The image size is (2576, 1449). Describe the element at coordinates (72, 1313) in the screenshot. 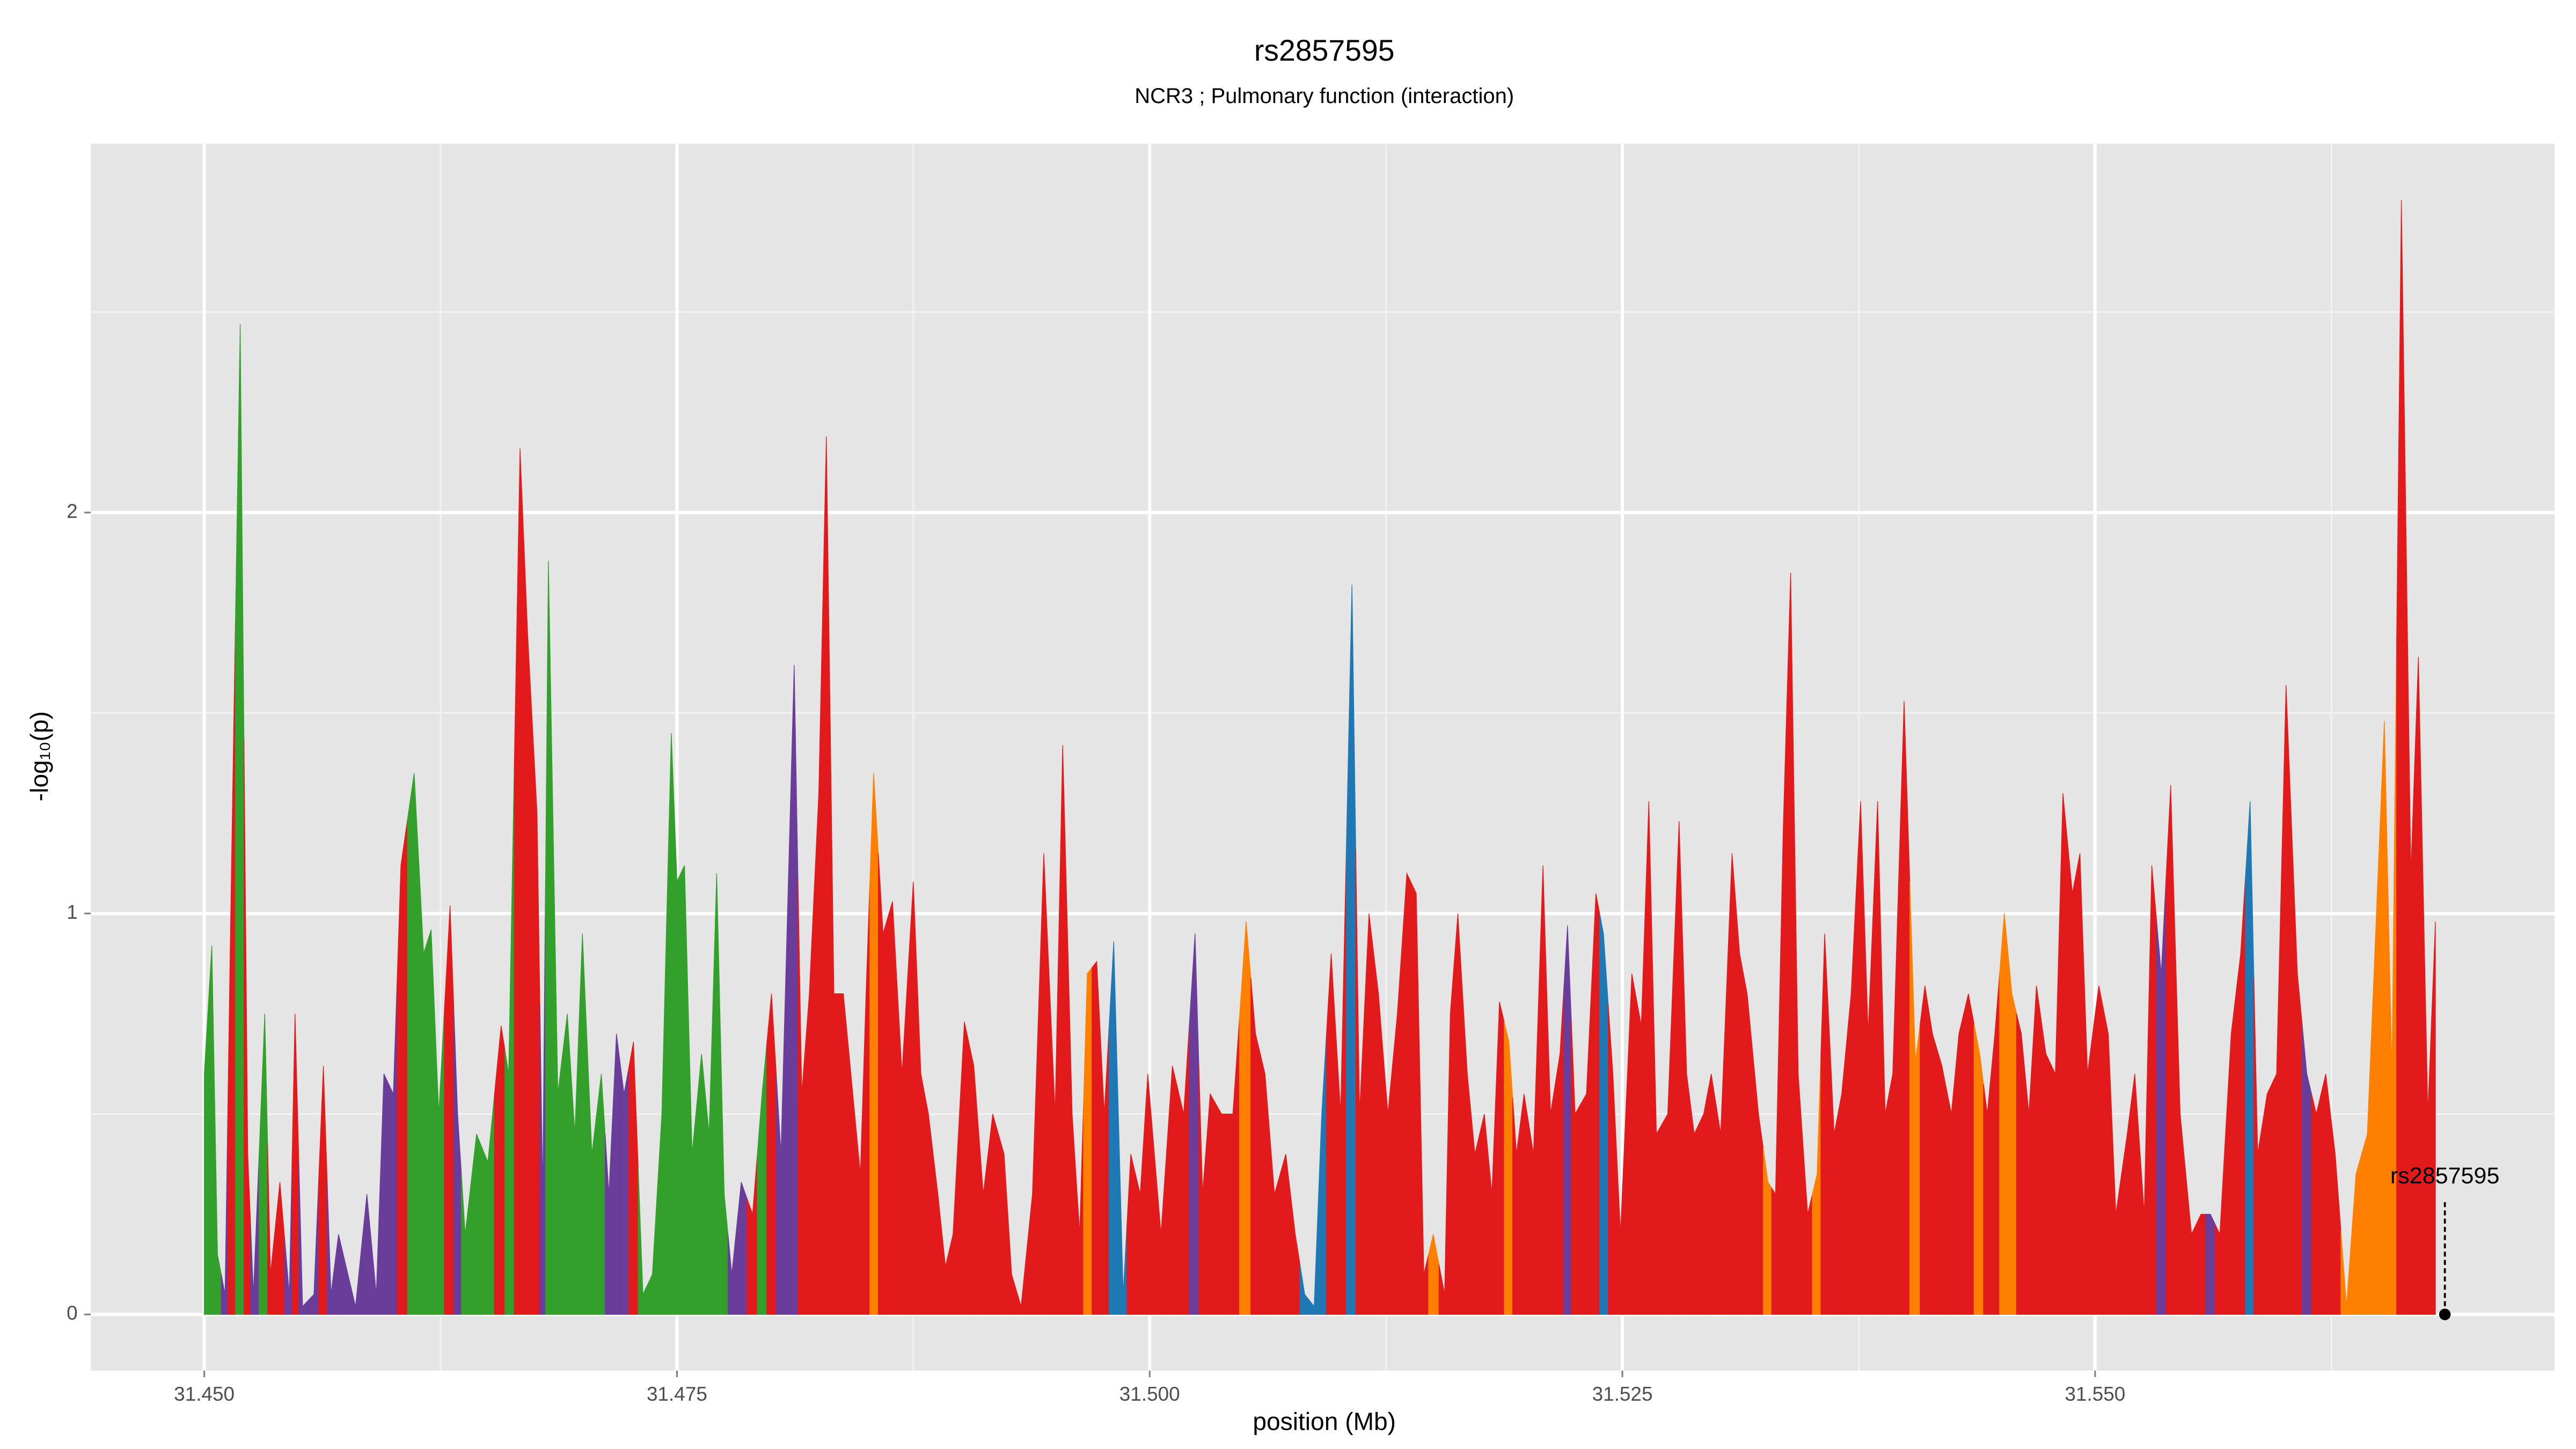

I see `y-tick-label: 0` at that location.